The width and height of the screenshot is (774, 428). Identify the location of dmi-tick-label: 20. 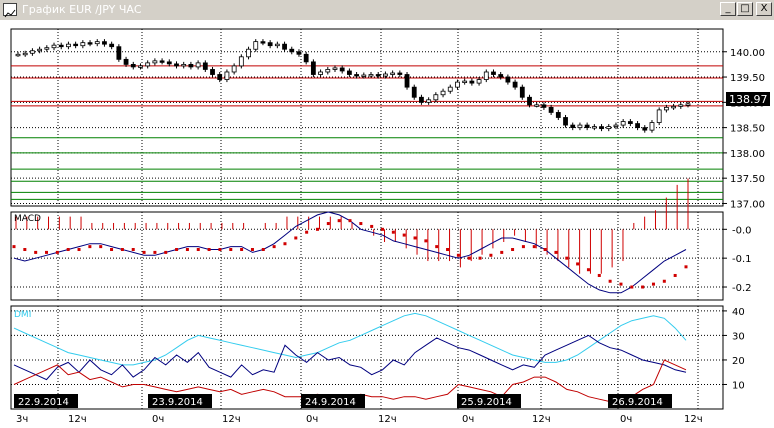
(738, 361).